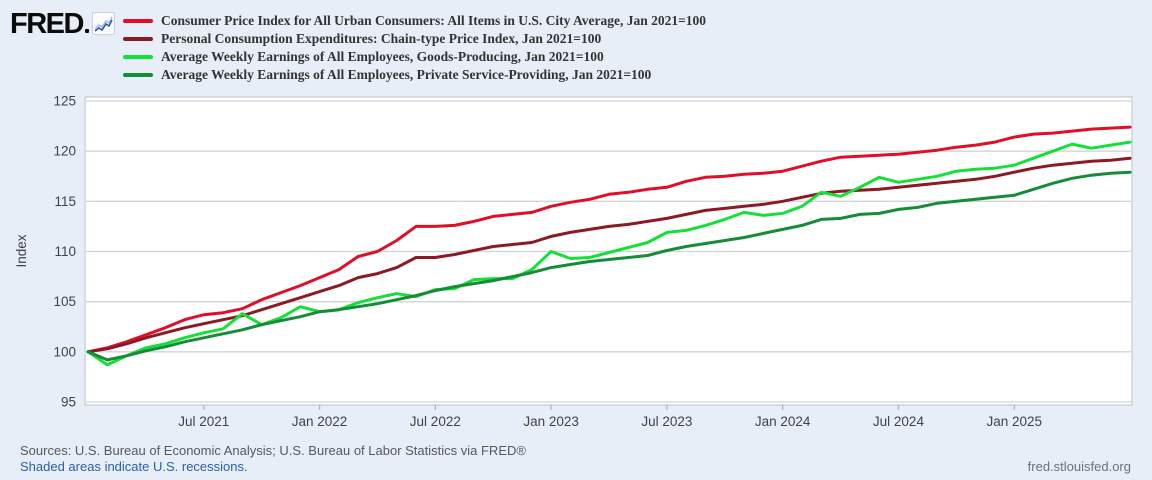 The width and height of the screenshot is (1152, 480). What do you see at coordinates (1079, 466) in the screenshot?
I see `fred-site-link: fred.stlouisfed.org` at bounding box center [1079, 466].